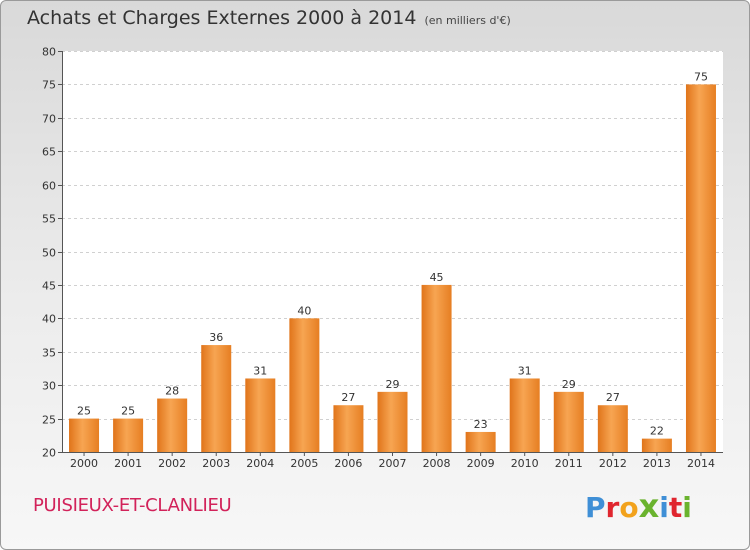 Image resolution: width=750 pixels, height=550 pixels. What do you see at coordinates (629, 507) in the screenshot?
I see `logo-letter: o` at bounding box center [629, 507].